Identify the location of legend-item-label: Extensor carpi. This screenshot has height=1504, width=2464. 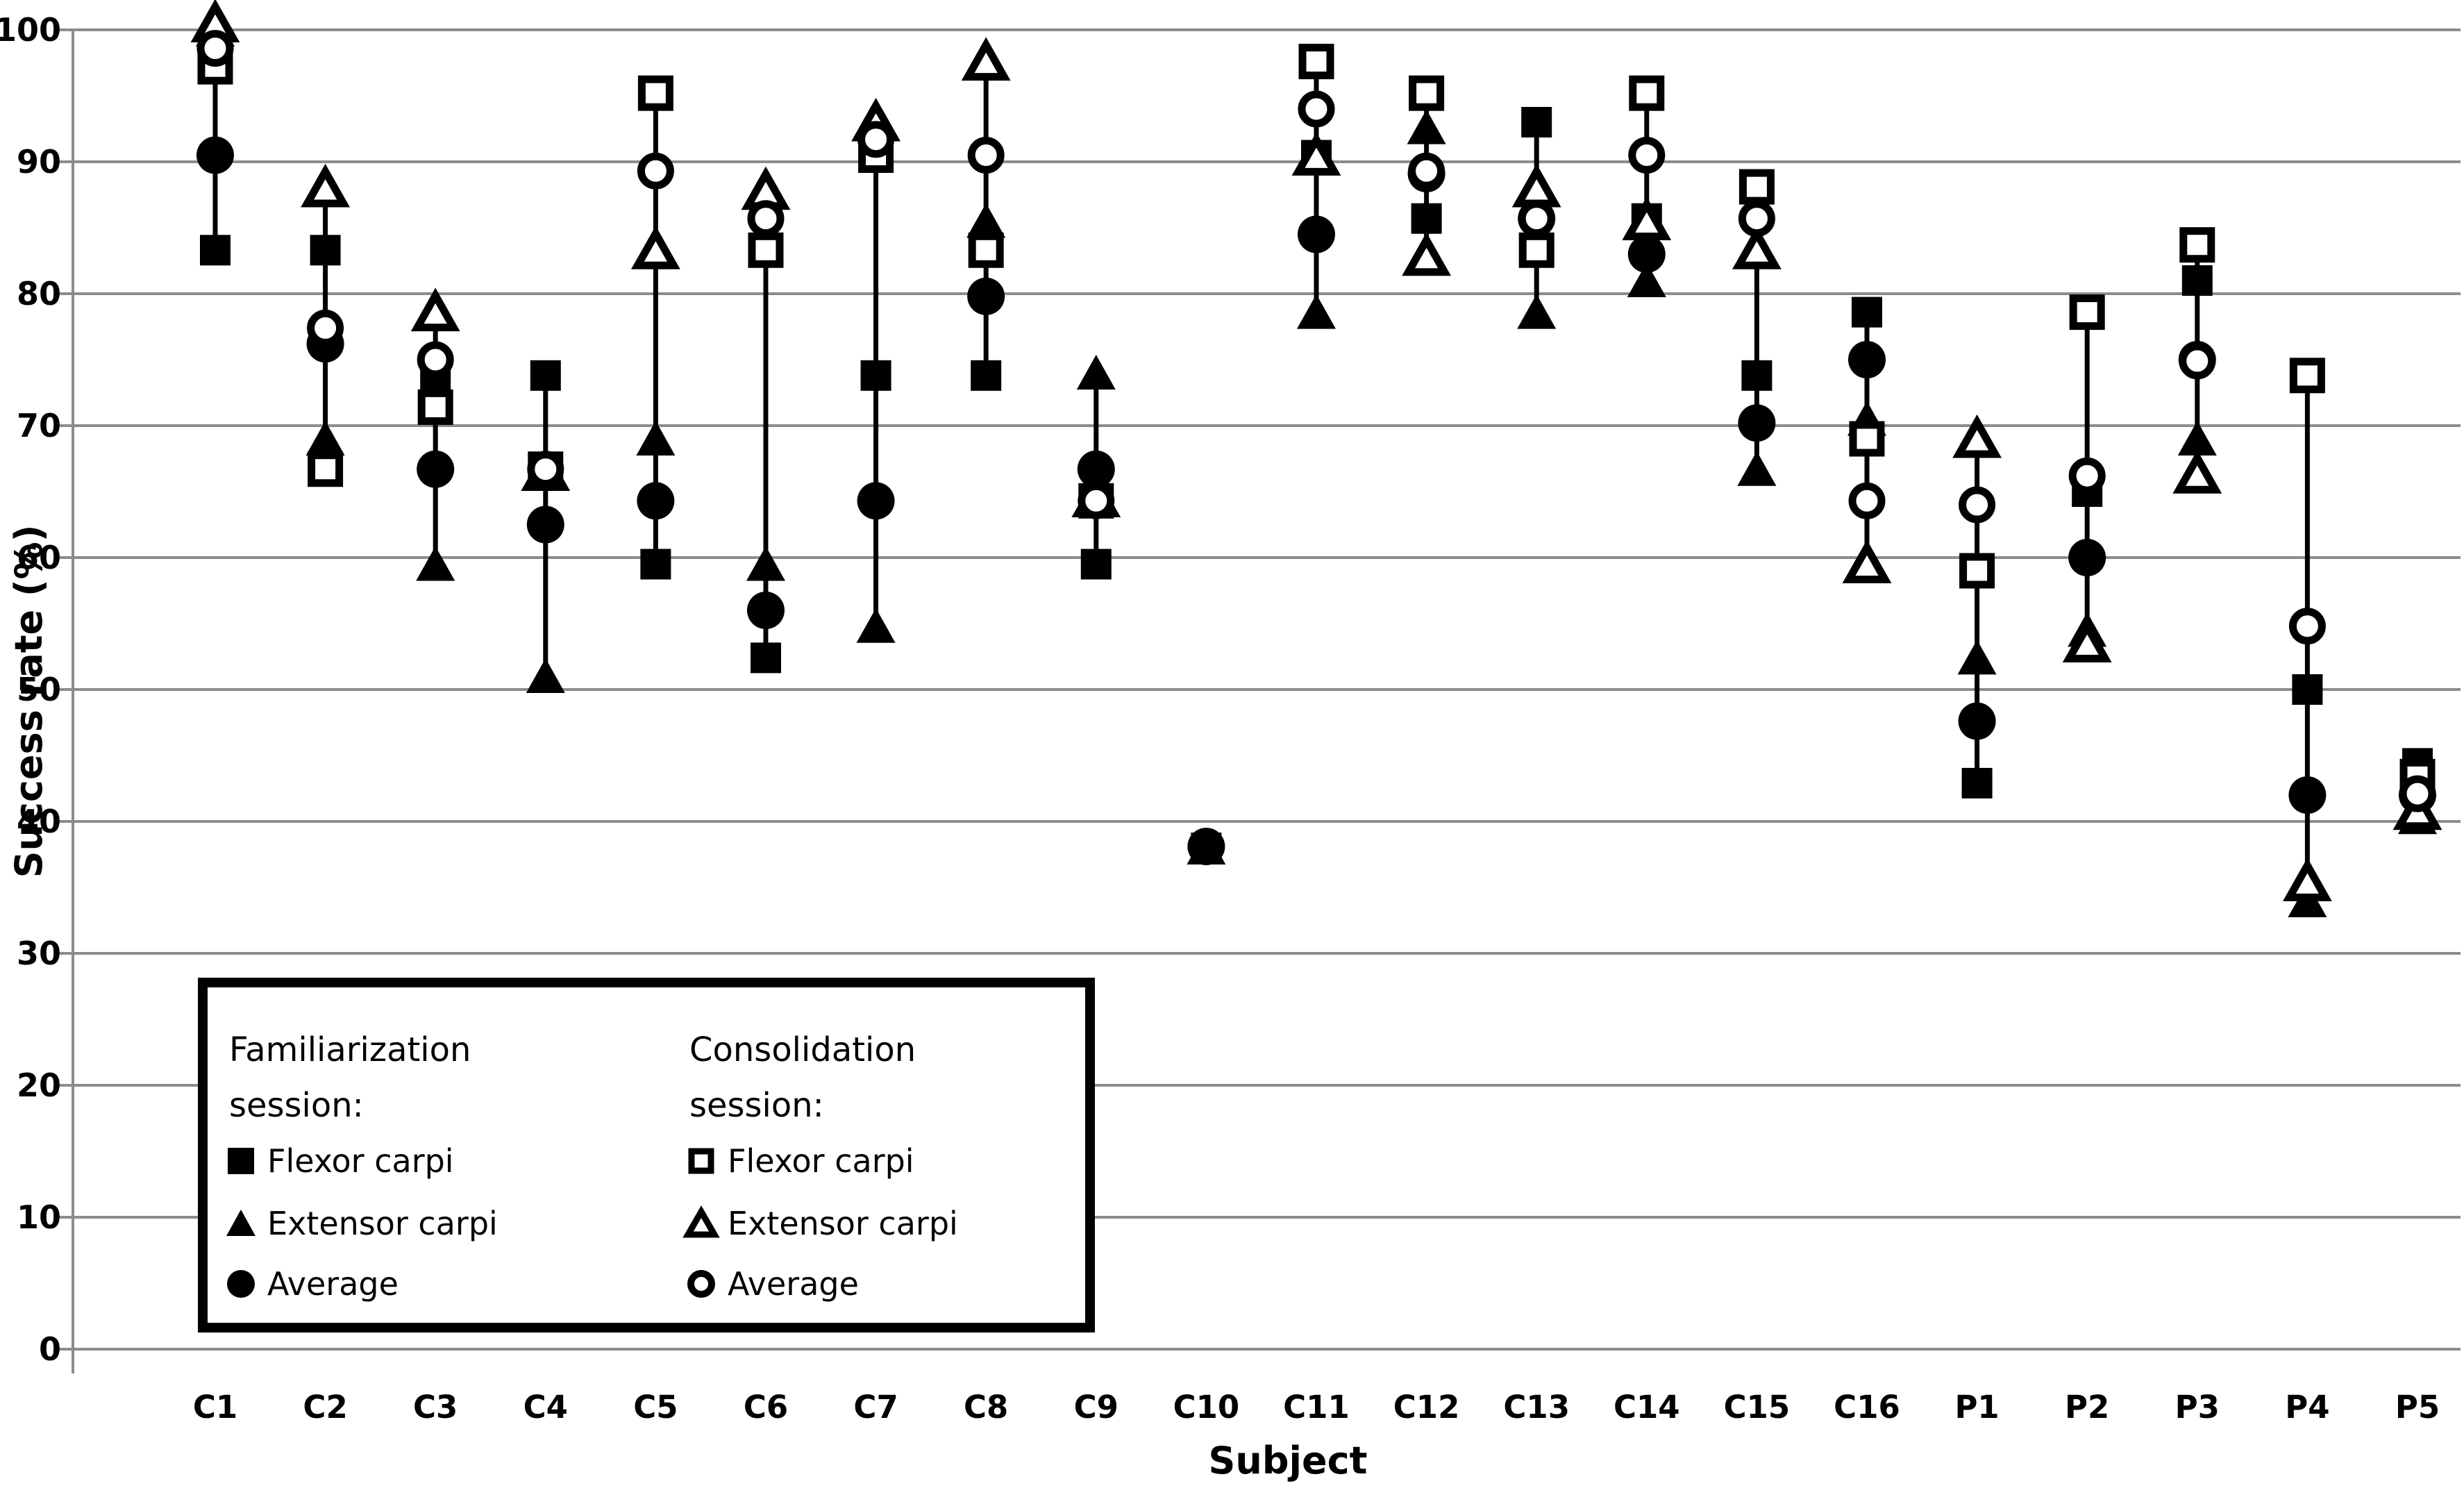
(843, 1223).